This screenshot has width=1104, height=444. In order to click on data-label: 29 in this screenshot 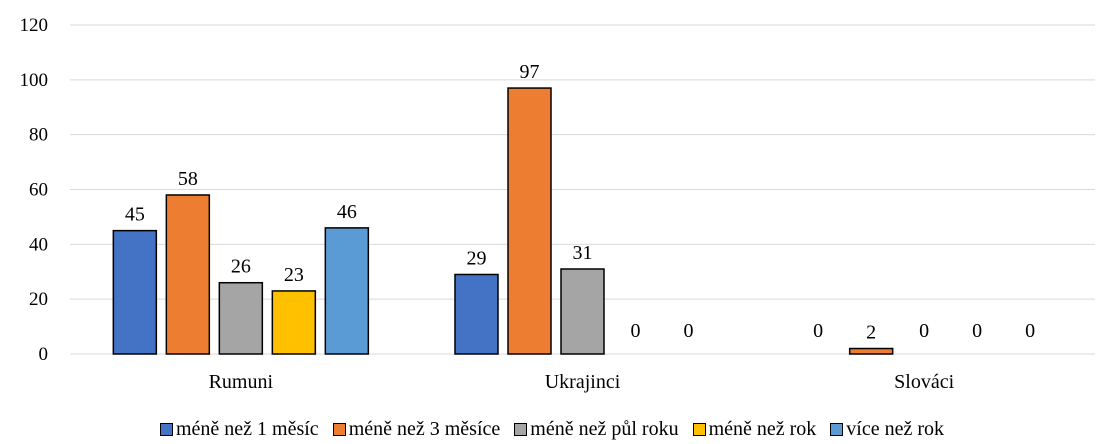, I will do `click(477, 258)`.